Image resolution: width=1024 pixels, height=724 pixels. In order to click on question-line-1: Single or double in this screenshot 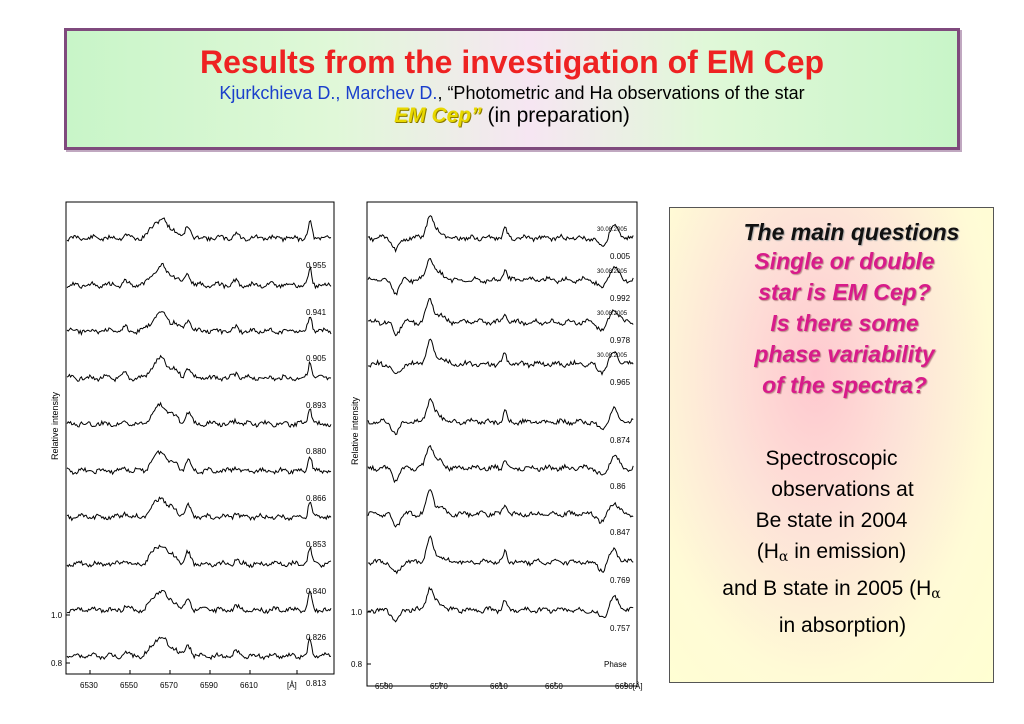, I will do `click(844, 261)`.